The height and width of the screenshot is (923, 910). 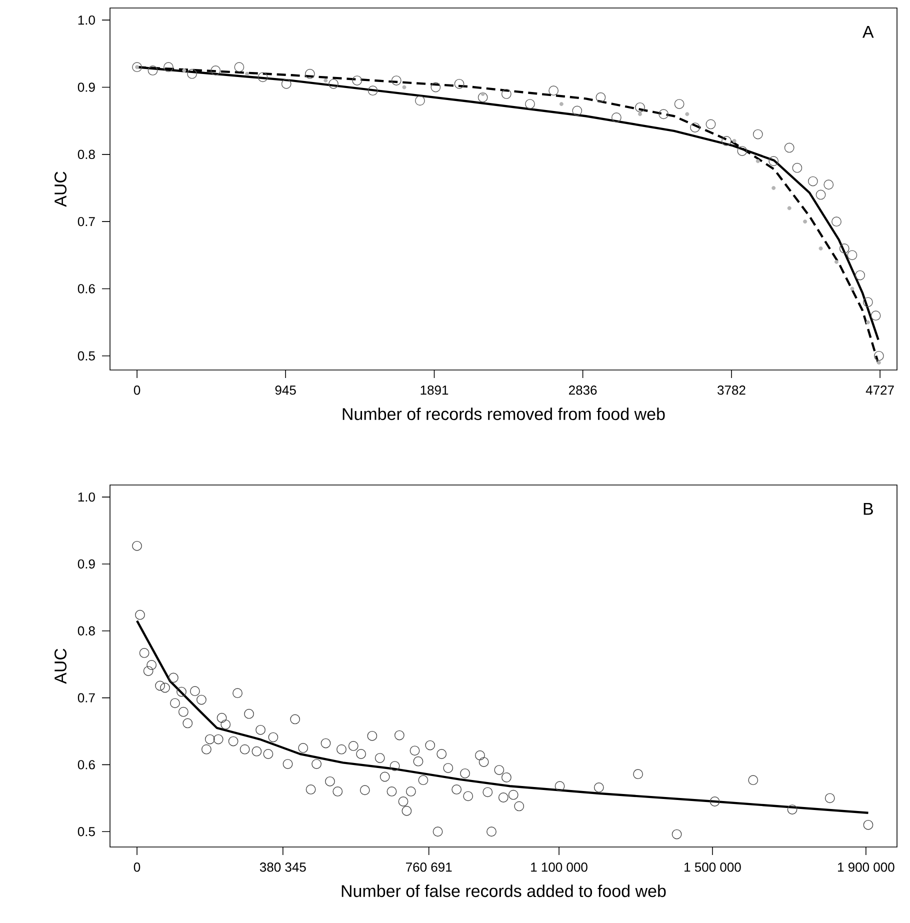 What do you see at coordinates (583, 390) in the screenshot?
I see `x-tick-label: 2836` at bounding box center [583, 390].